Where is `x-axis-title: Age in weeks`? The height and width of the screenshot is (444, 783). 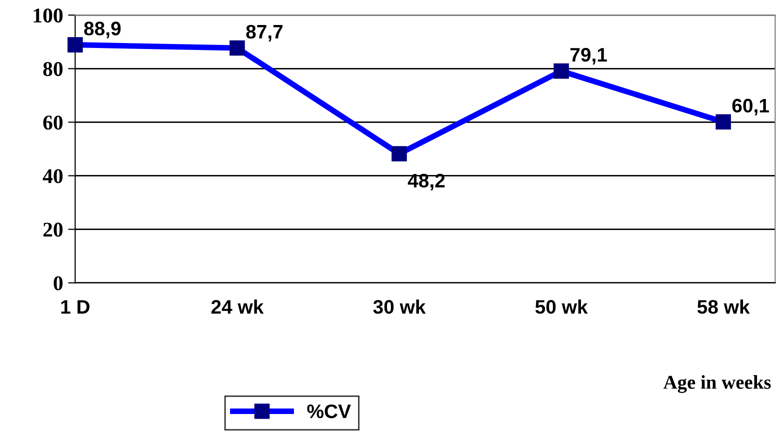 x-axis-title: Age in weeks is located at coordinates (717, 384).